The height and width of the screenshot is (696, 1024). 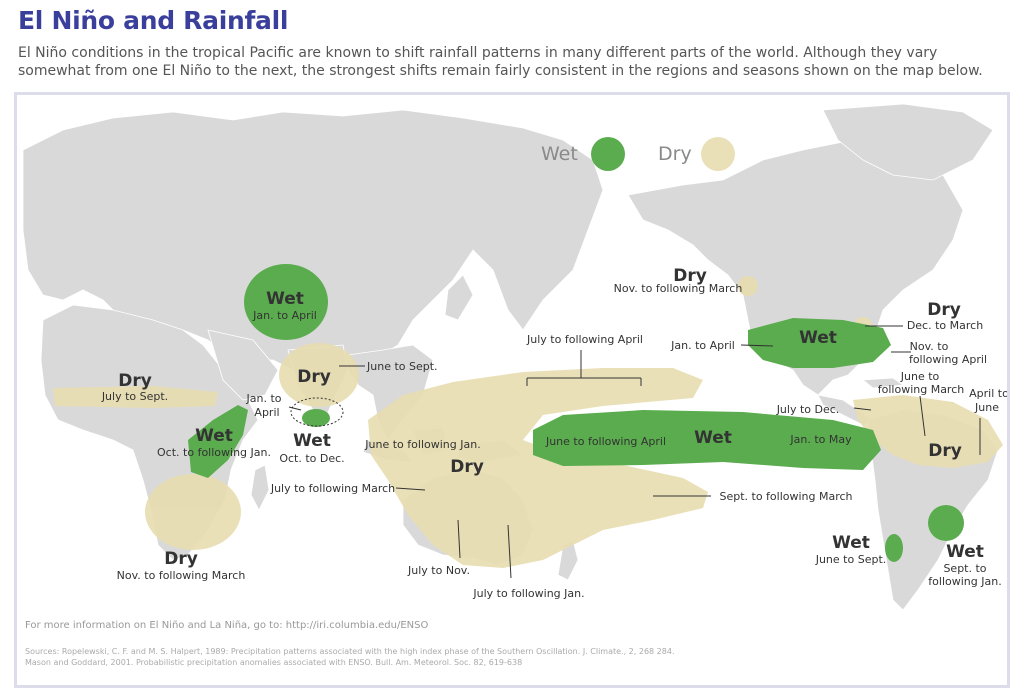 What do you see at coordinates (153, 20) in the screenshot?
I see `page-title: El Niño and Rainfall` at bounding box center [153, 20].